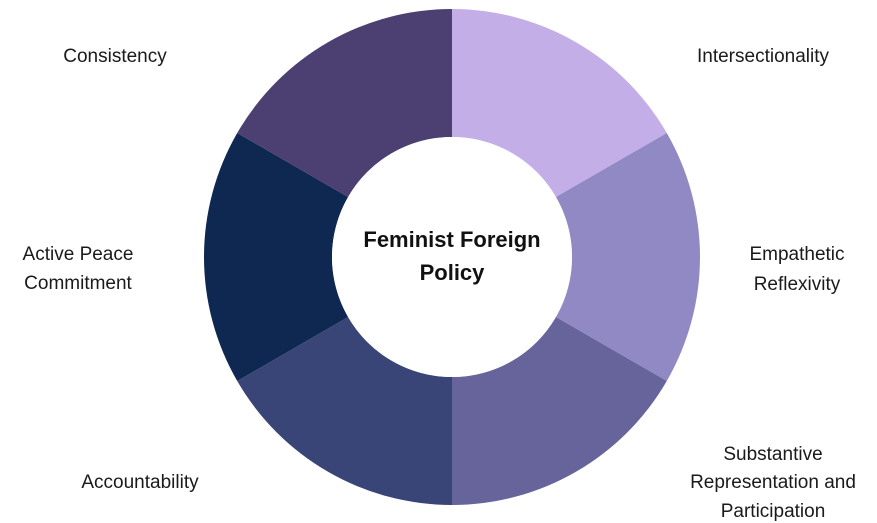  Describe the element at coordinates (78, 283) in the screenshot. I see `segment-label: Commitment` at that location.